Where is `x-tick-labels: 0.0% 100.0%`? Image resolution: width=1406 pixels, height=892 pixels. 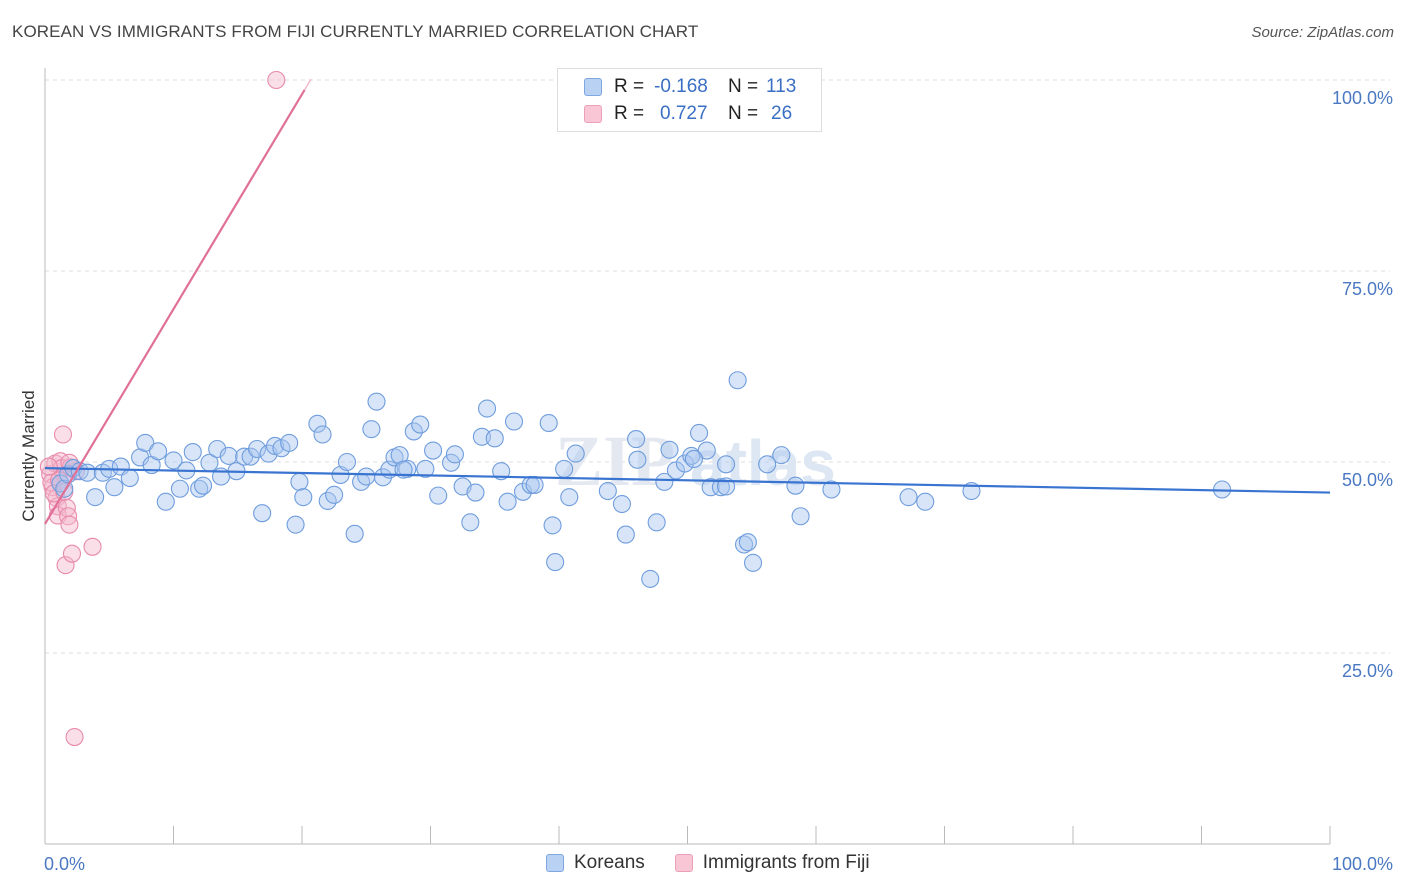
x-tick-labels: 0.0% 100.0% is located at coordinates (718, 864).